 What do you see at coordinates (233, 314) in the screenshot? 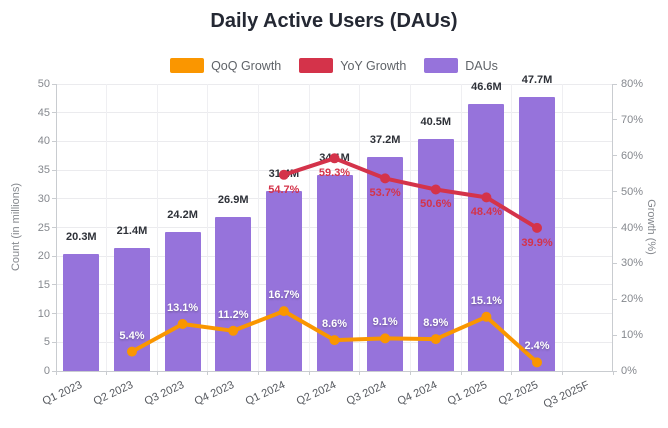
I see `qoq-point-label: 11.2%` at bounding box center [233, 314].